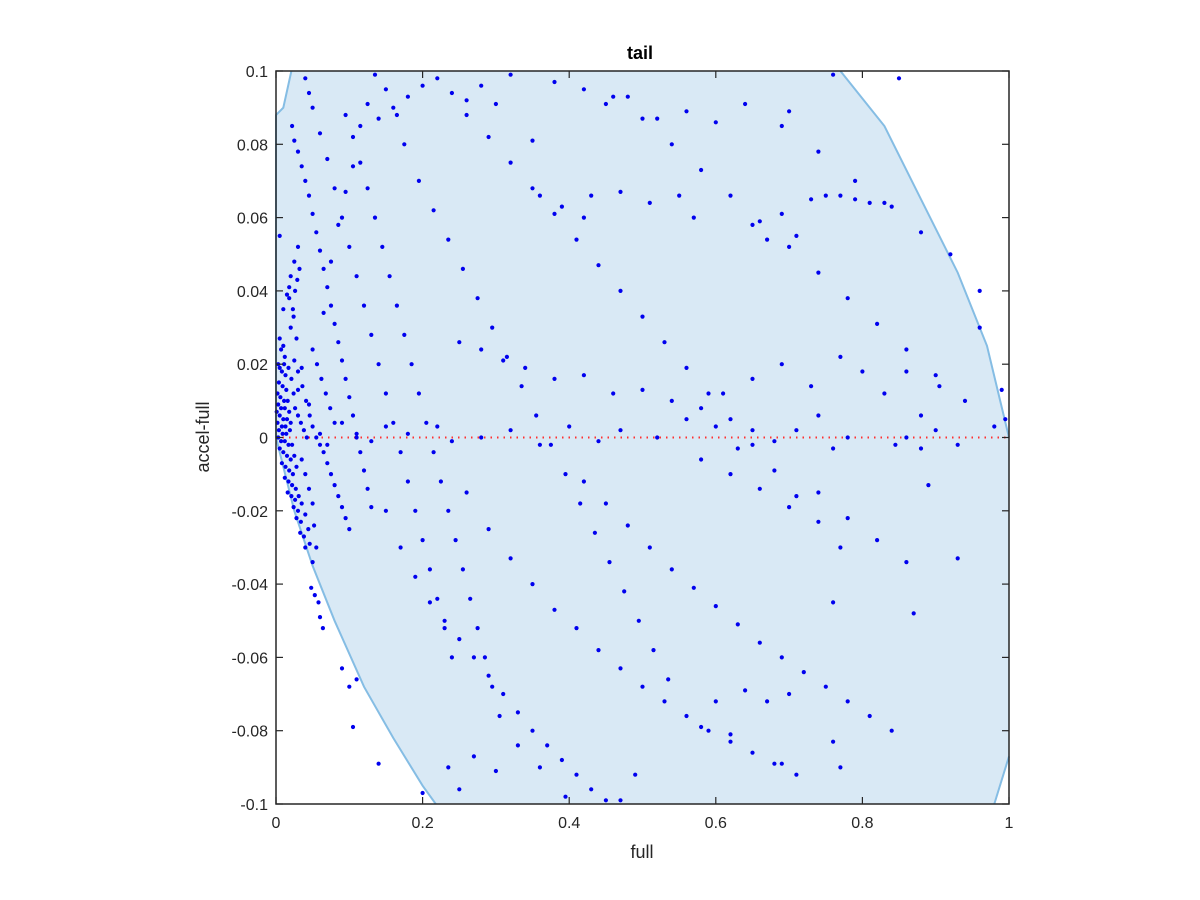  What do you see at coordinates (203, 436) in the screenshot?
I see `y-axis-label: accel-full` at bounding box center [203, 436].